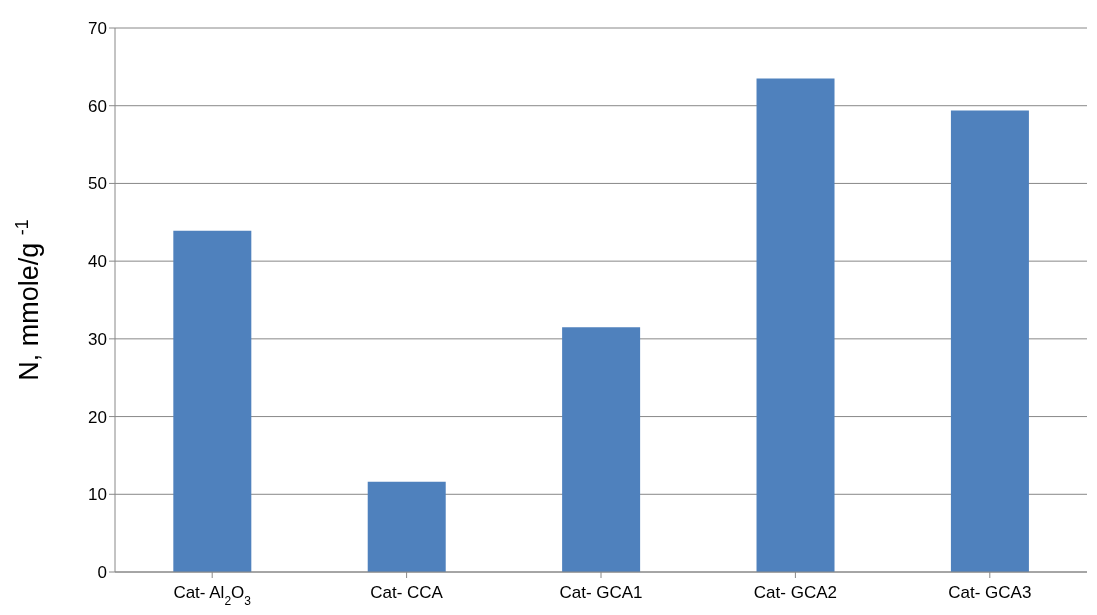 This screenshot has width=1097, height=615. What do you see at coordinates (97, 29) in the screenshot?
I see `y-tick-label: 70` at bounding box center [97, 29].